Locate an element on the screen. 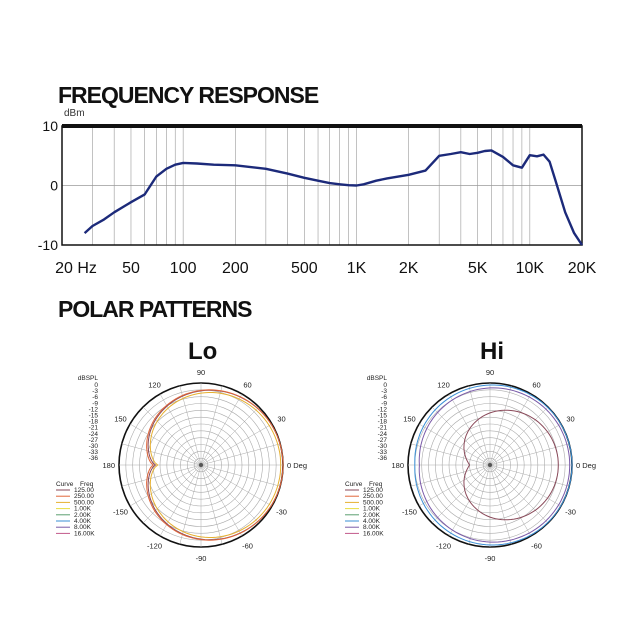  legend-freq-label: 16.00K is located at coordinates (373, 533).